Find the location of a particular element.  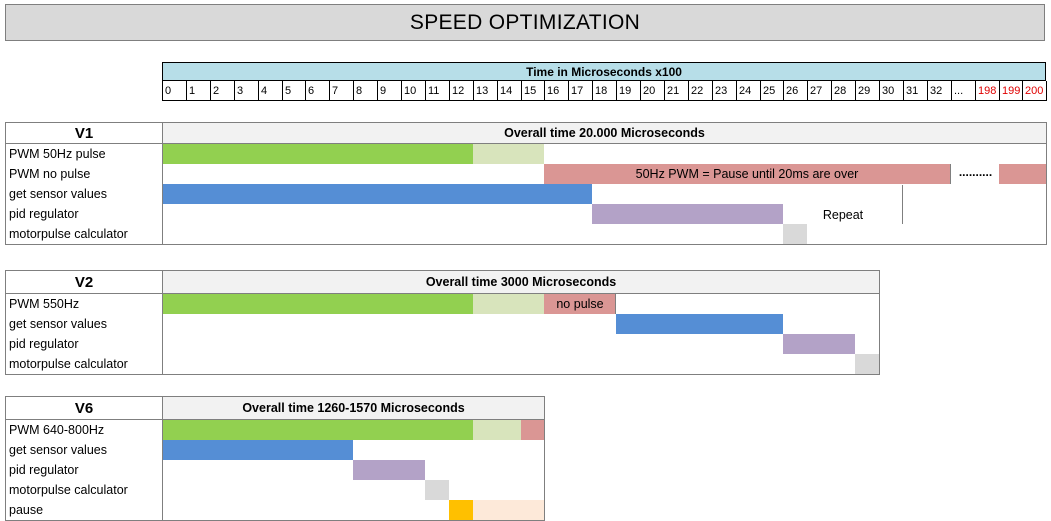

tick-label: 28 is located at coordinates (843, 91).